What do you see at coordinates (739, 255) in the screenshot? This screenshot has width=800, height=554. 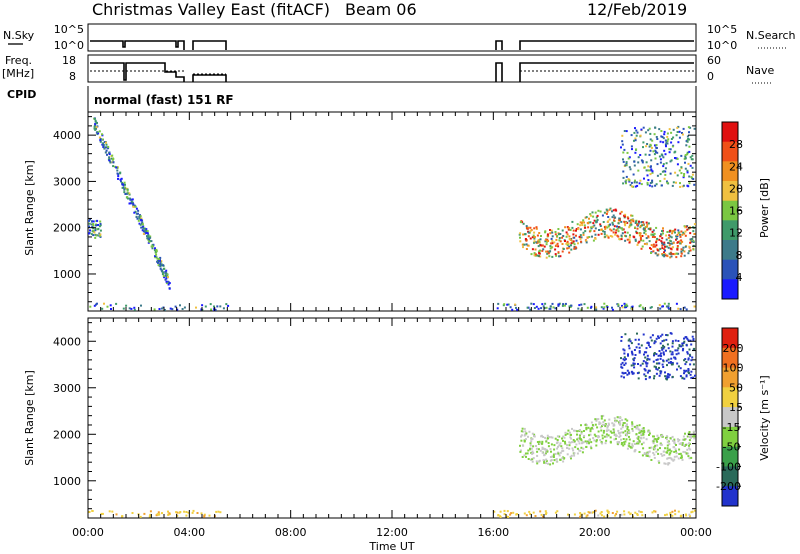 I see `power-colorbar-label-1: 8` at bounding box center [739, 255].